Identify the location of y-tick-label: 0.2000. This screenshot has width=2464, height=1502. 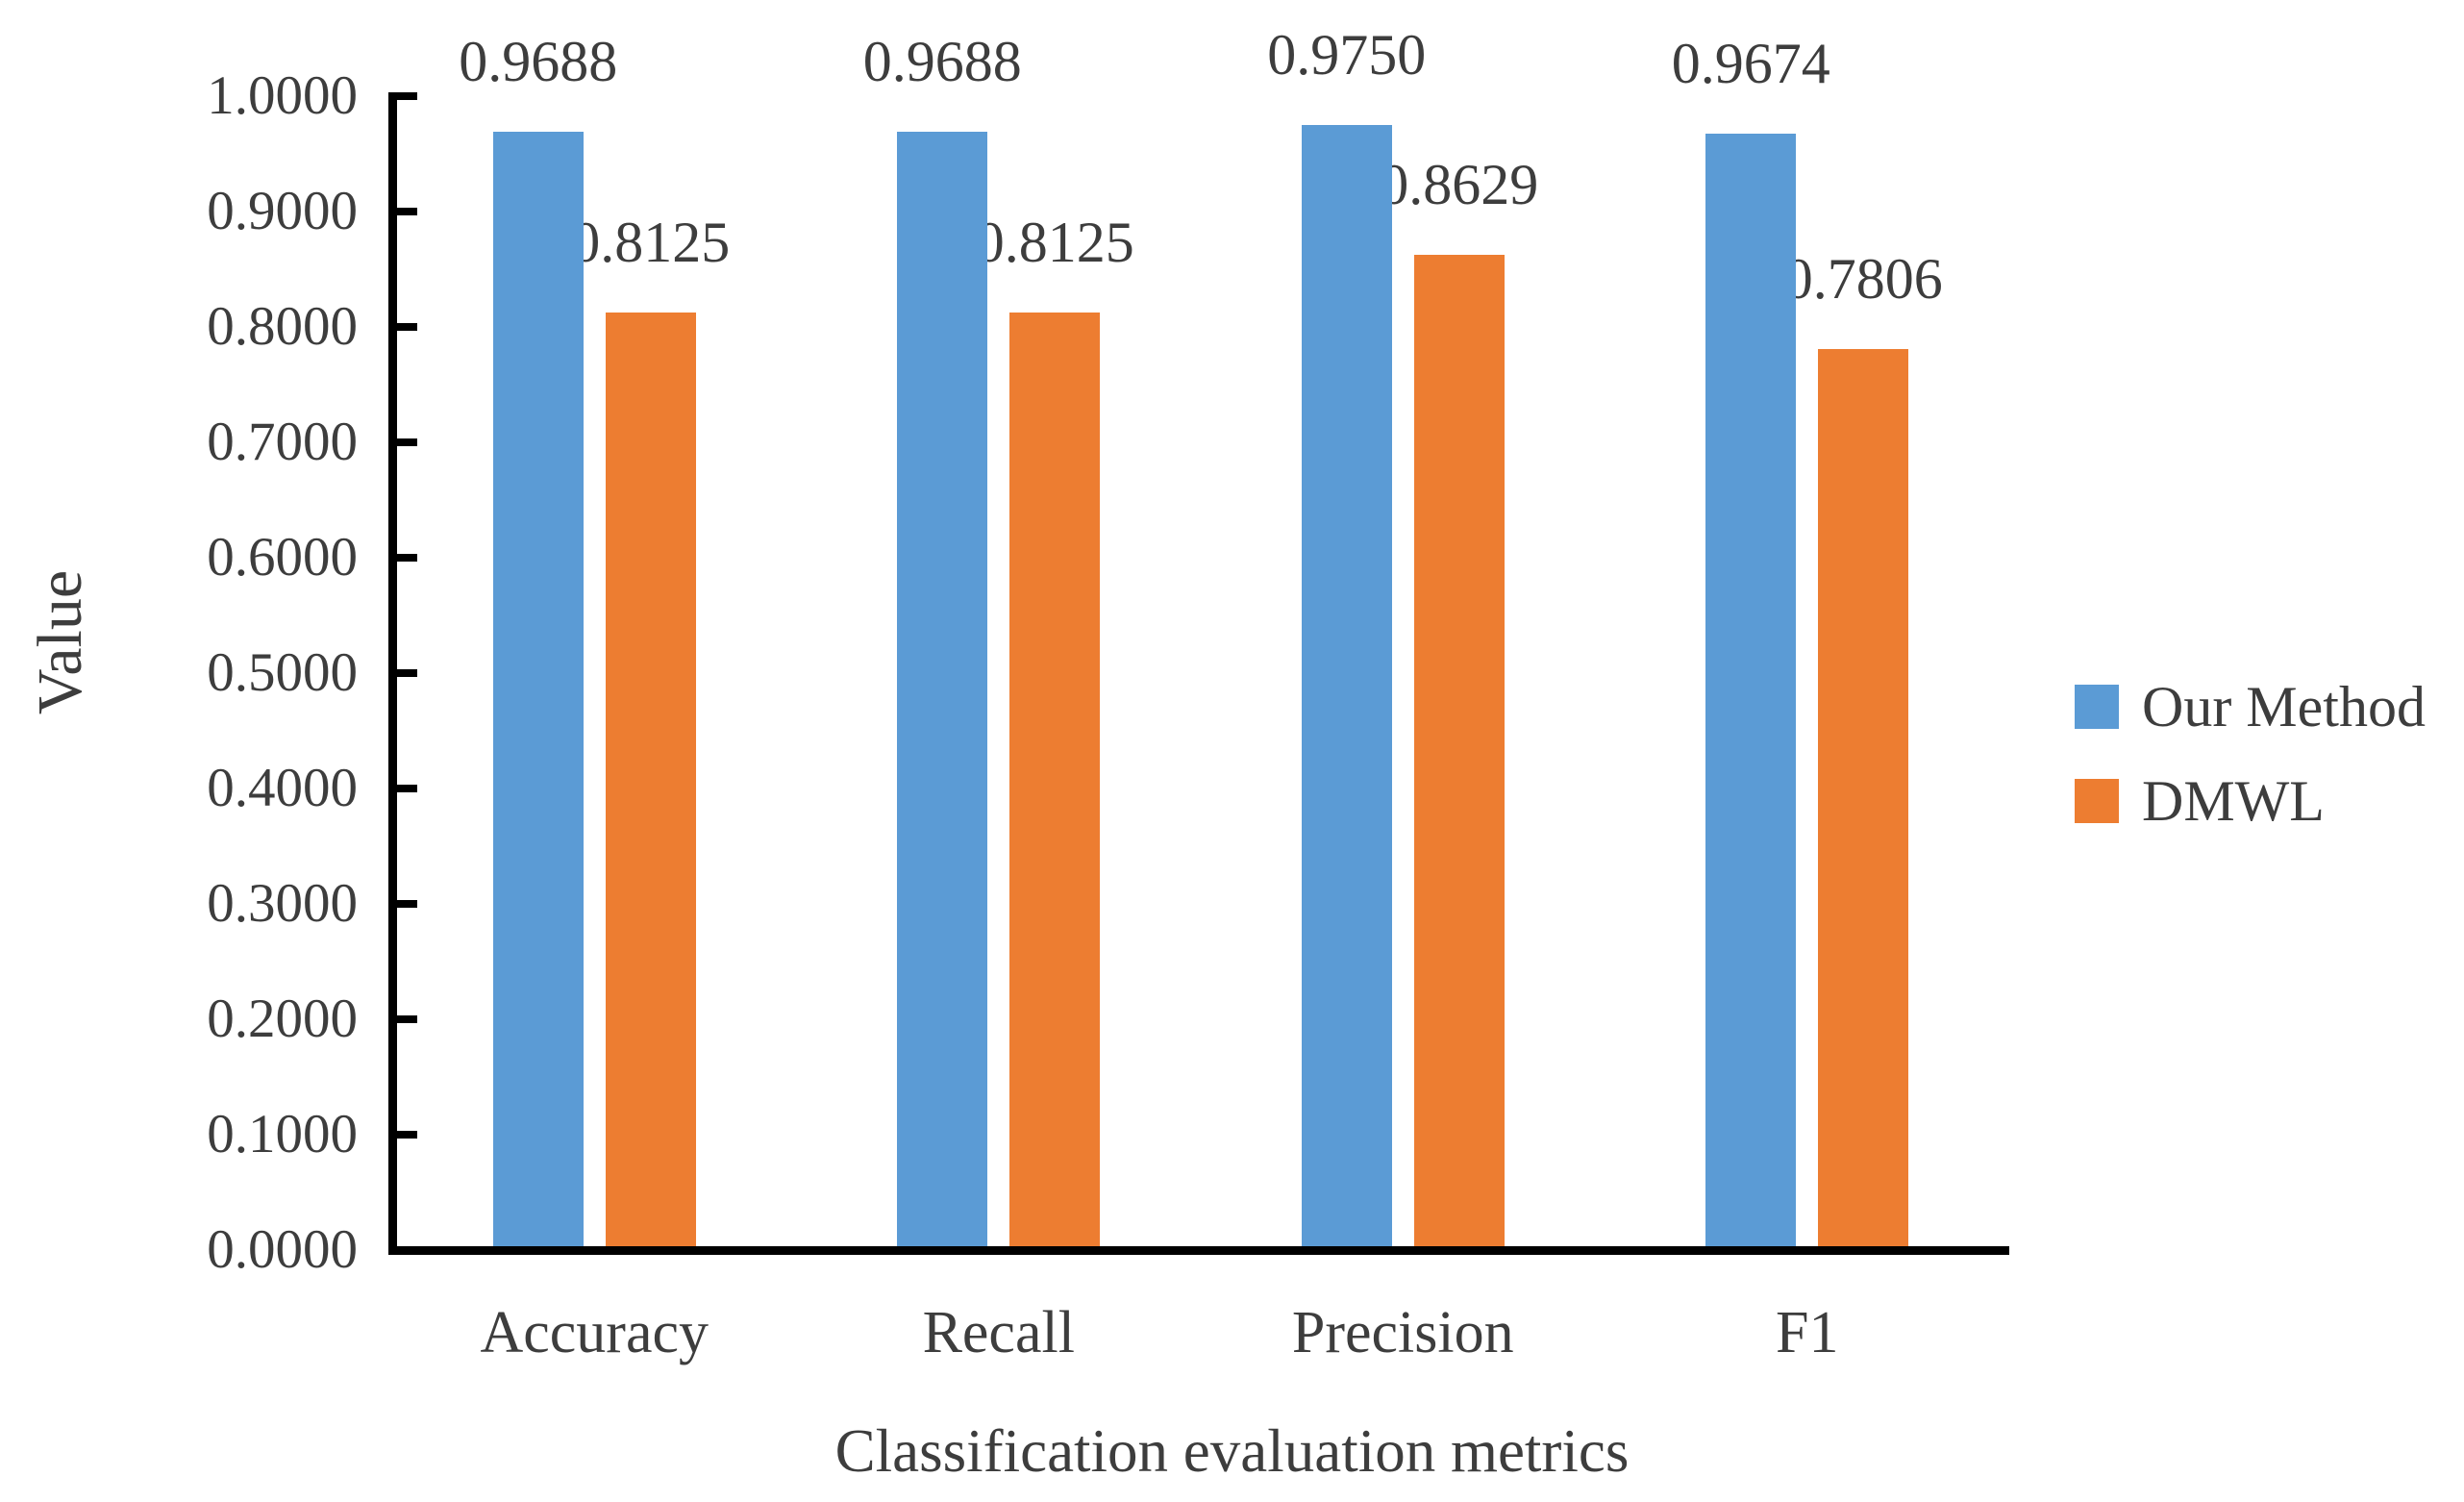
(282, 1019).